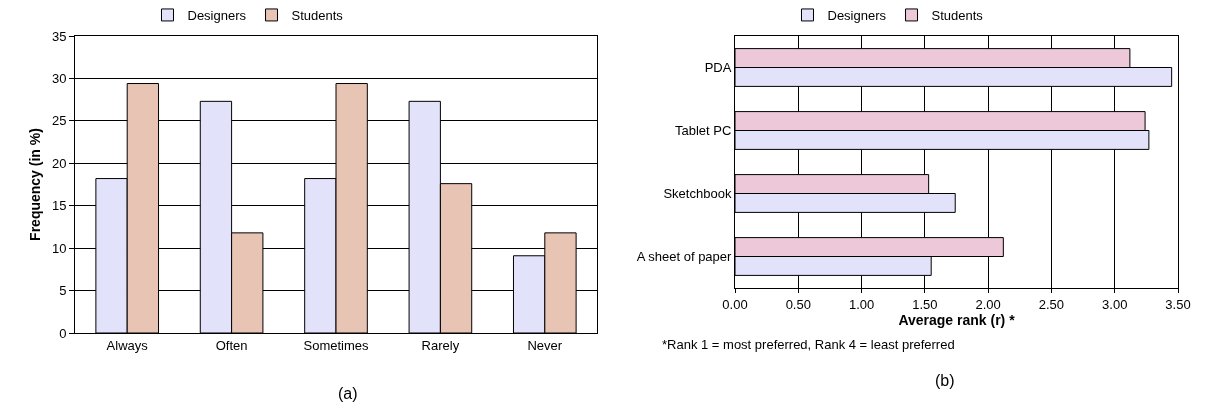 The height and width of the screenshot is (406, 1214). What do you see at coordinates (945, 380) in the screenshot?
I see `text: (b)` at bounding box center [945, 380].